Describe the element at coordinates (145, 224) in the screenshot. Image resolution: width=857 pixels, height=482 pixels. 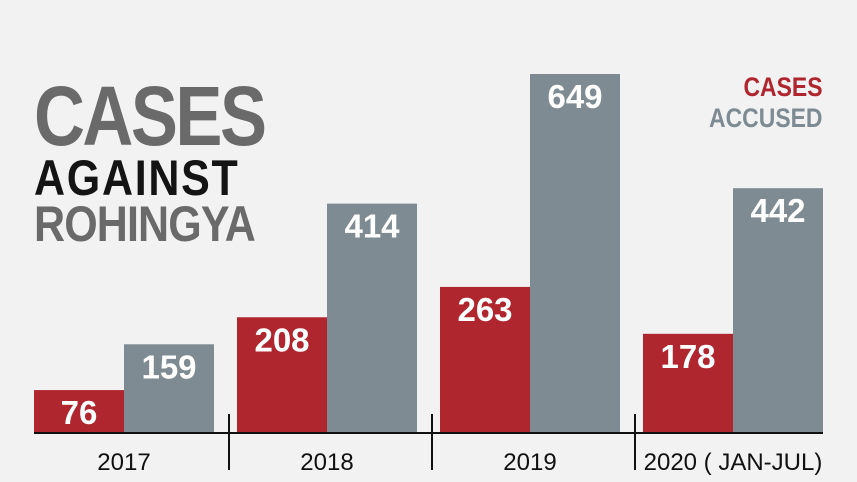
I see `title-line-3: ROHINGYA` at that location.